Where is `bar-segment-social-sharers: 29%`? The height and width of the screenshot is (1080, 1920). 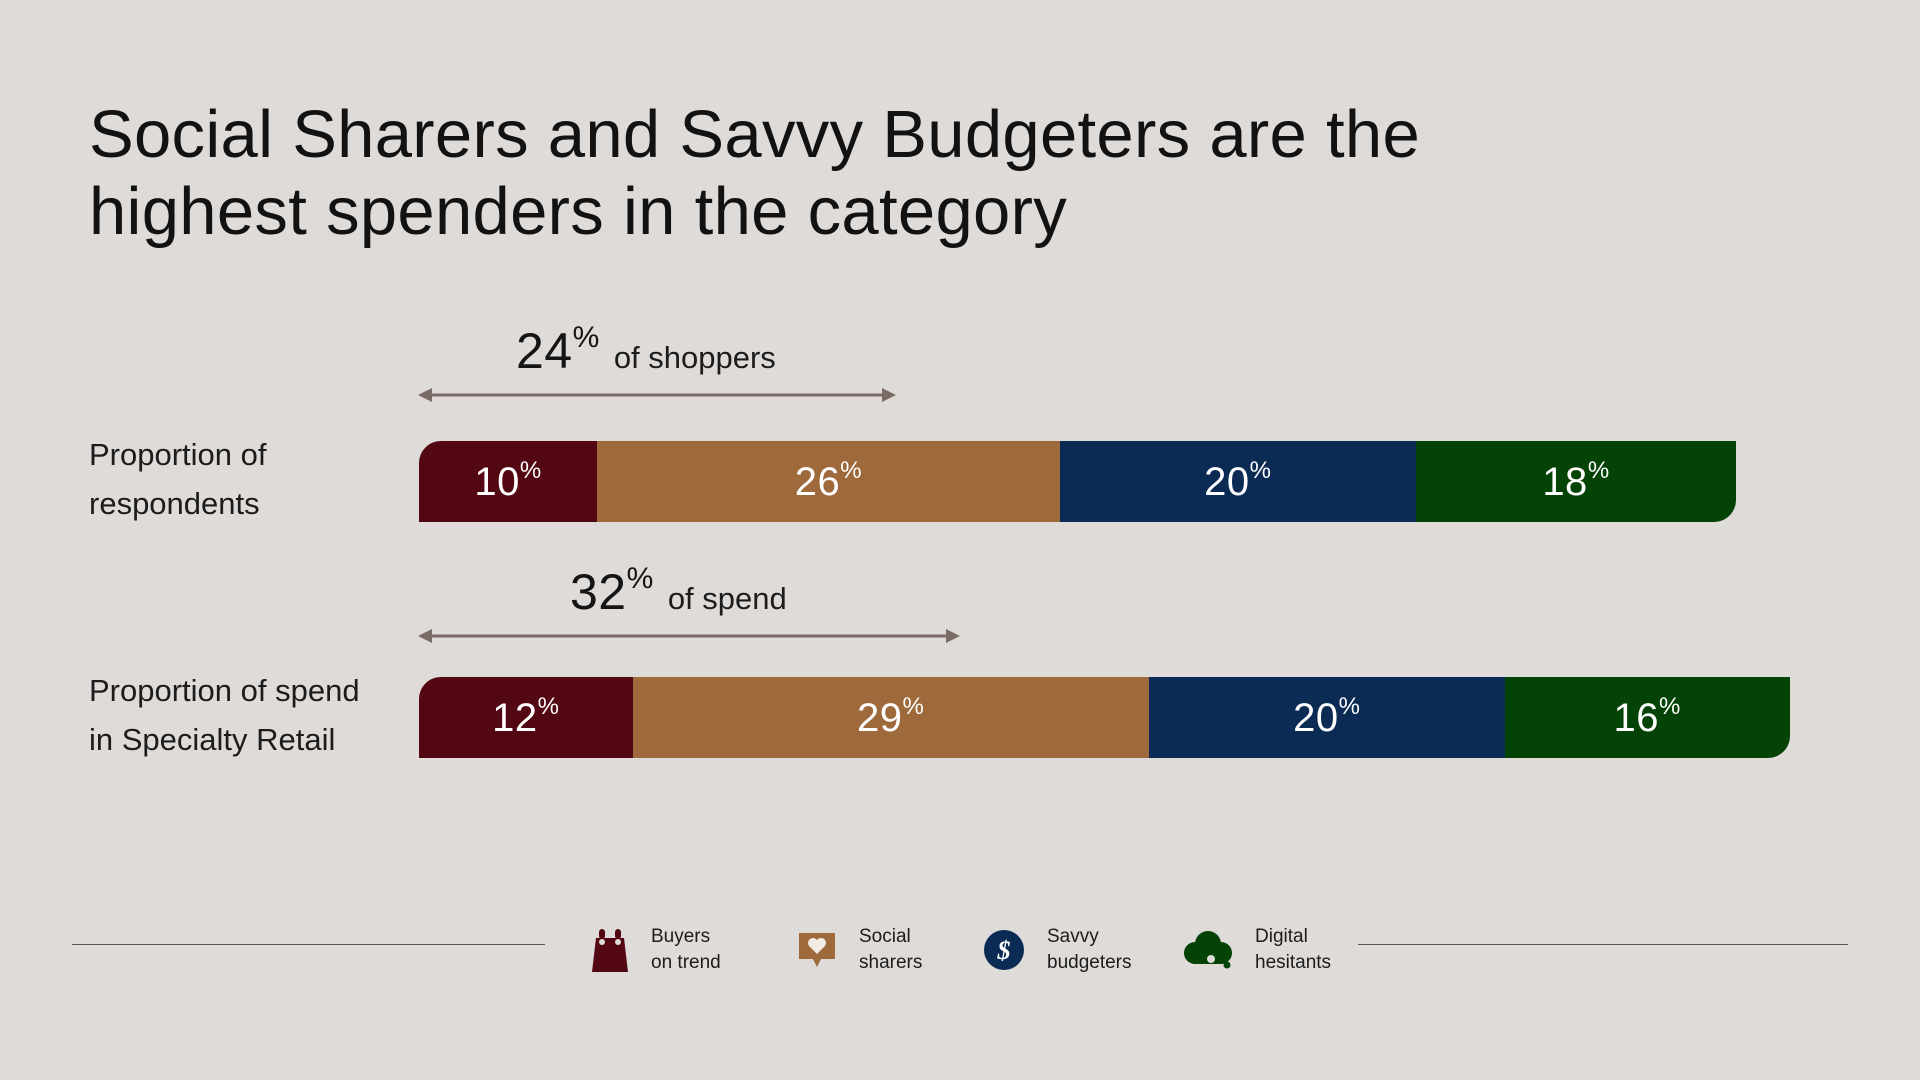
bar-segment-social-sharers: 29% is located at coordinates (890, 717).